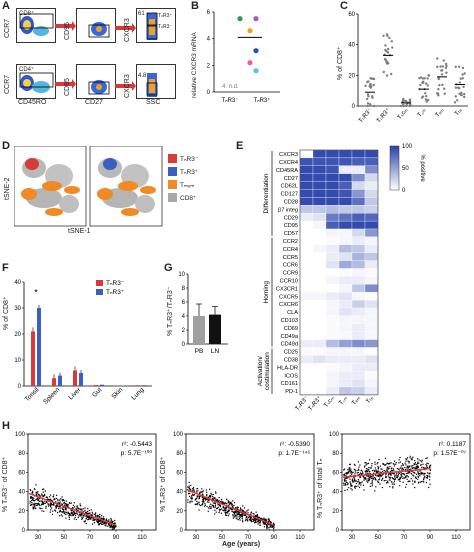  What do you see at coordinates (92, 482) in the screenshot?
I see `plot-frame` at bounding box center [92, 482].